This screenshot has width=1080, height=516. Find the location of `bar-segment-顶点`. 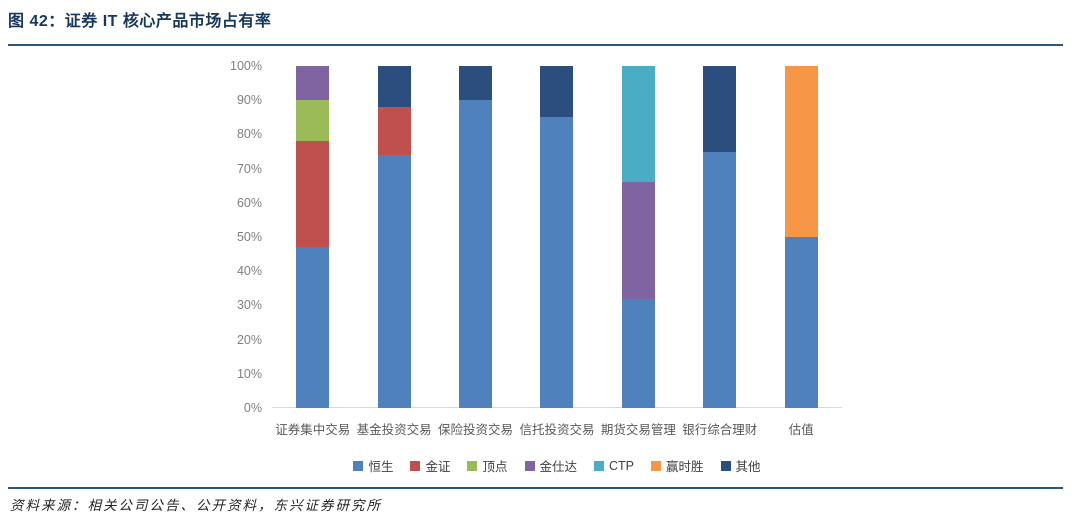

bar-segment-顶点 is located at coordinates (313, 121).